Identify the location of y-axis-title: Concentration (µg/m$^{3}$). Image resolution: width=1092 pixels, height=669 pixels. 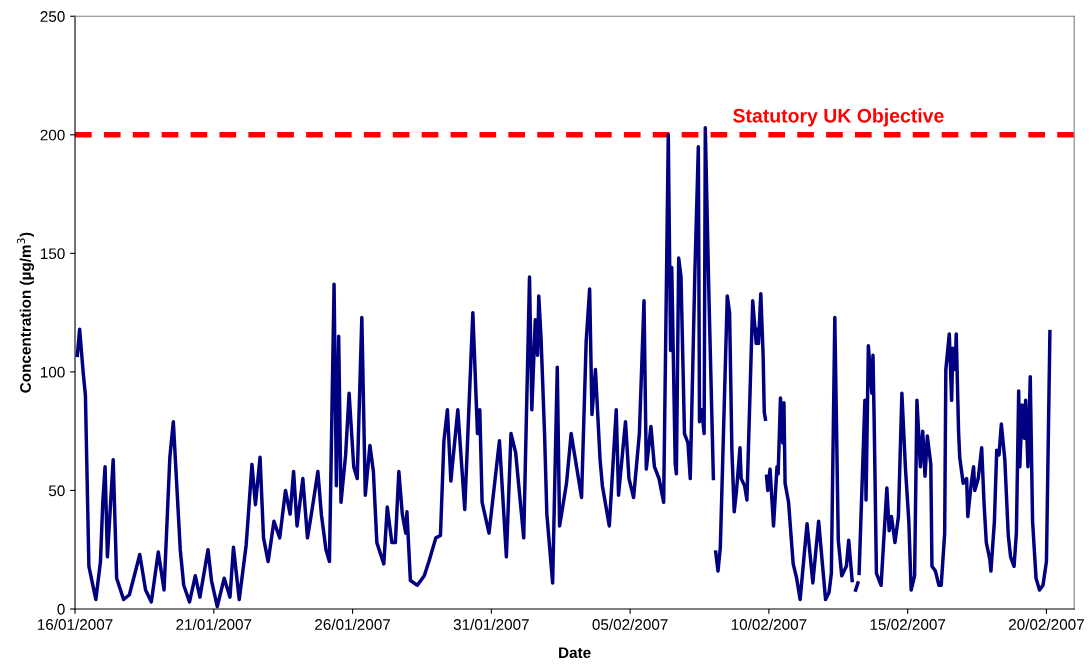
(25, 312).